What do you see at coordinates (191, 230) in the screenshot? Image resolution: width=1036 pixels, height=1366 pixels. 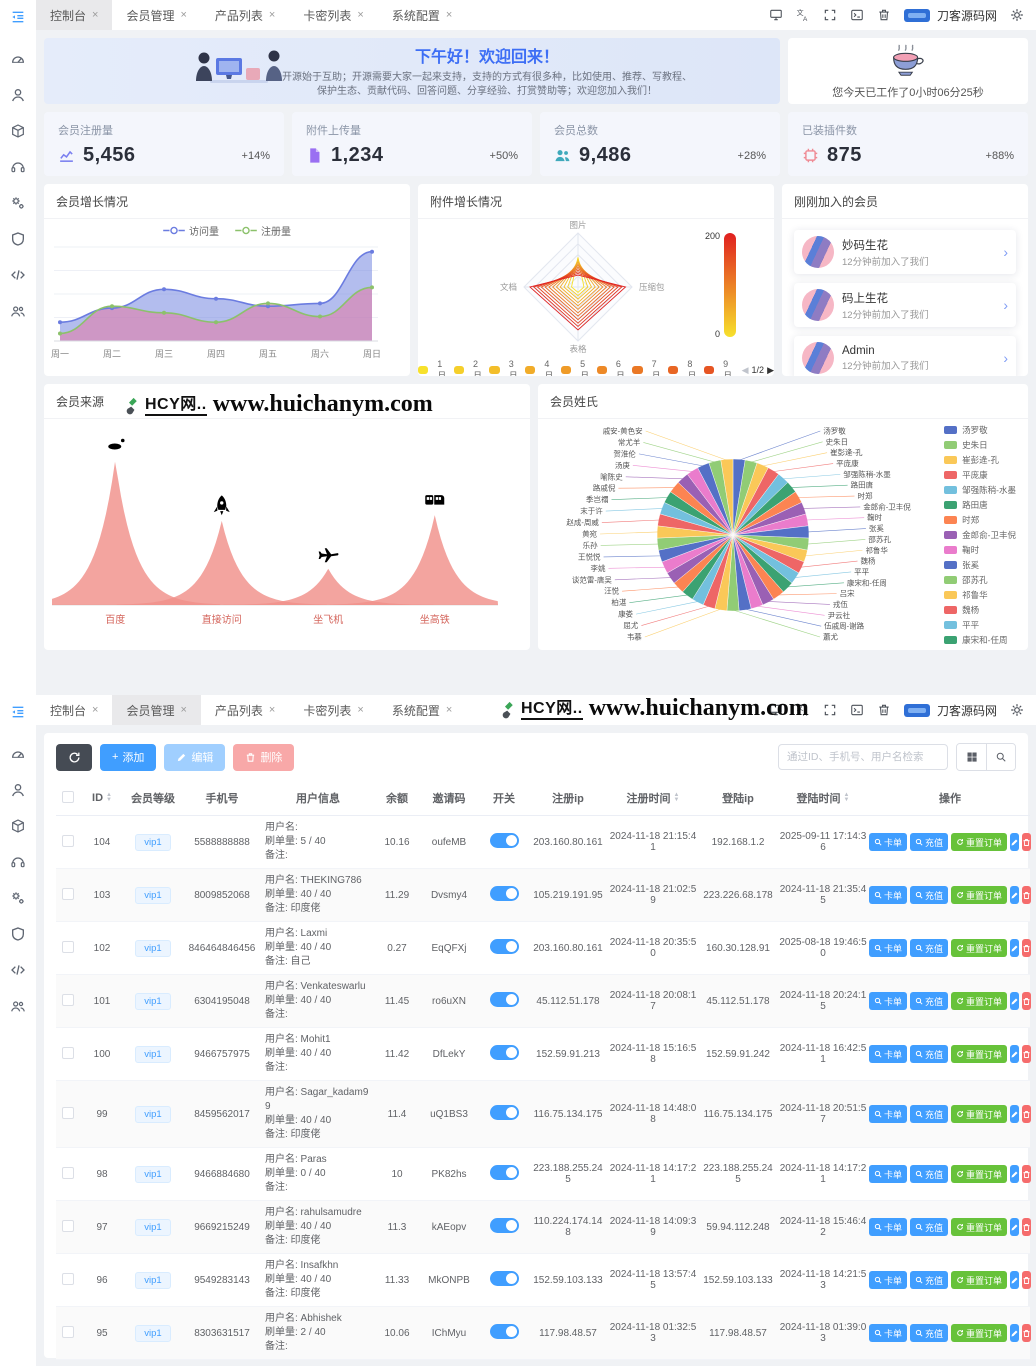 I see `legend-item-访问量: 访问量` at bounding box center [191, 230].